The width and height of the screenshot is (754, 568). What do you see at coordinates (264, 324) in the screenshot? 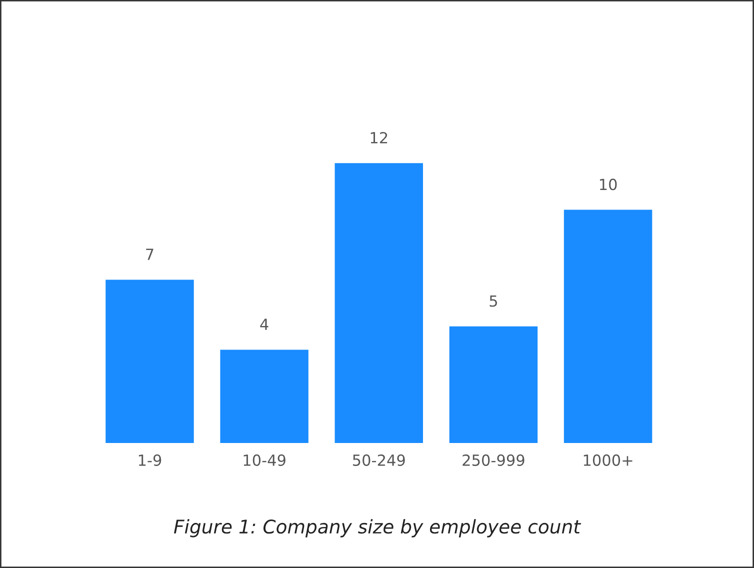
I see `data-label: 4` at bounding box center [264, 324].